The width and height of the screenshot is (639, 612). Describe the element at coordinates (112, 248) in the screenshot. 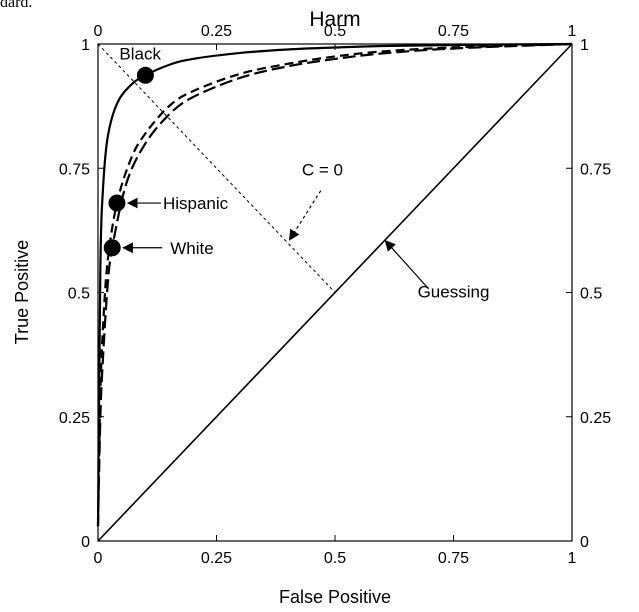

I see `point-white` at that location.